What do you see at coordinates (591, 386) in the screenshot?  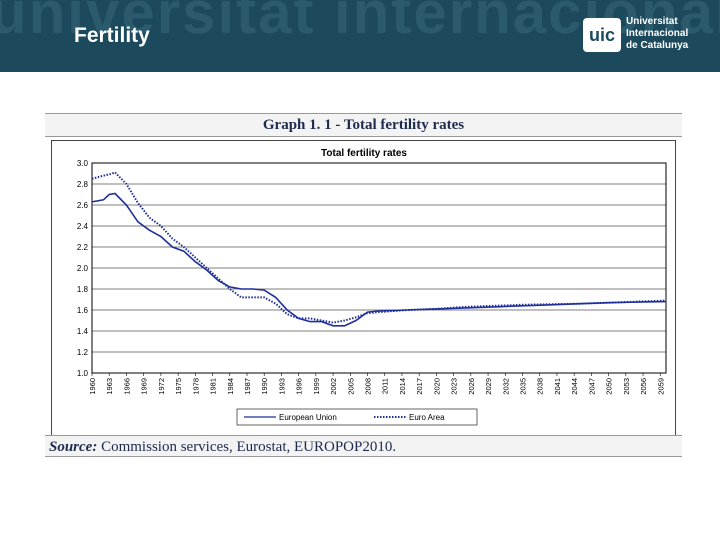 I see `x-tick-label: 2047` at bounding box center [591, 386].